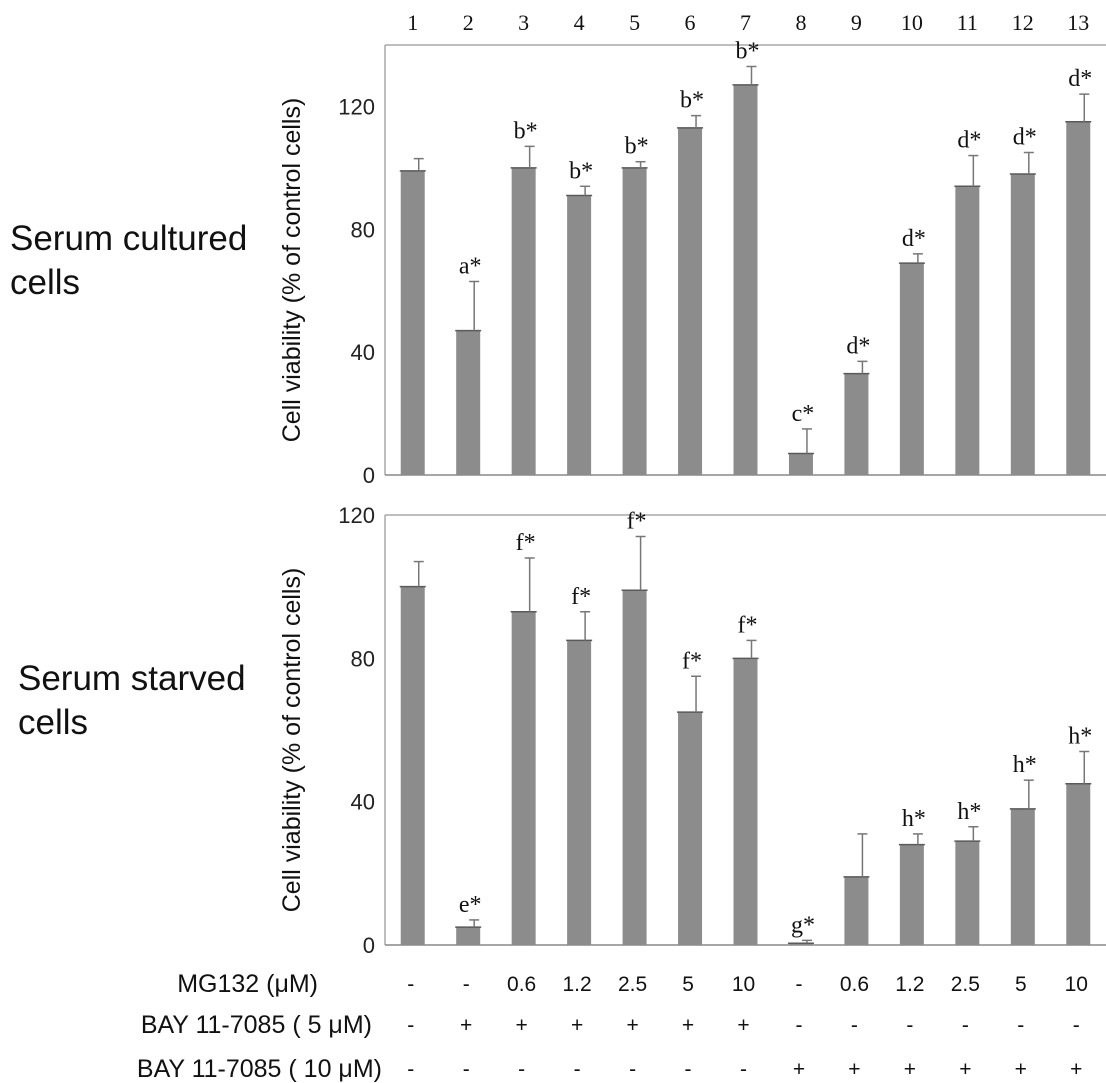  Describe the element at coordinates (912, 22) in the screenshot. I see `column-number: 10` at that location.